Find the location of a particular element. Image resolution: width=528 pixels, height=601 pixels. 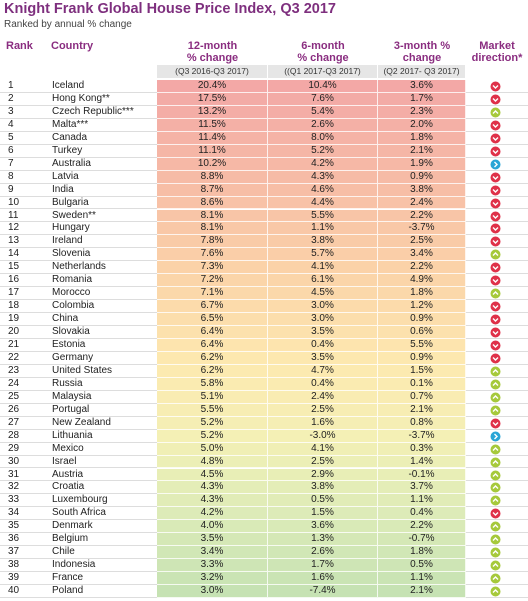

table-cell: 19 is located at coordinates (22, 320).